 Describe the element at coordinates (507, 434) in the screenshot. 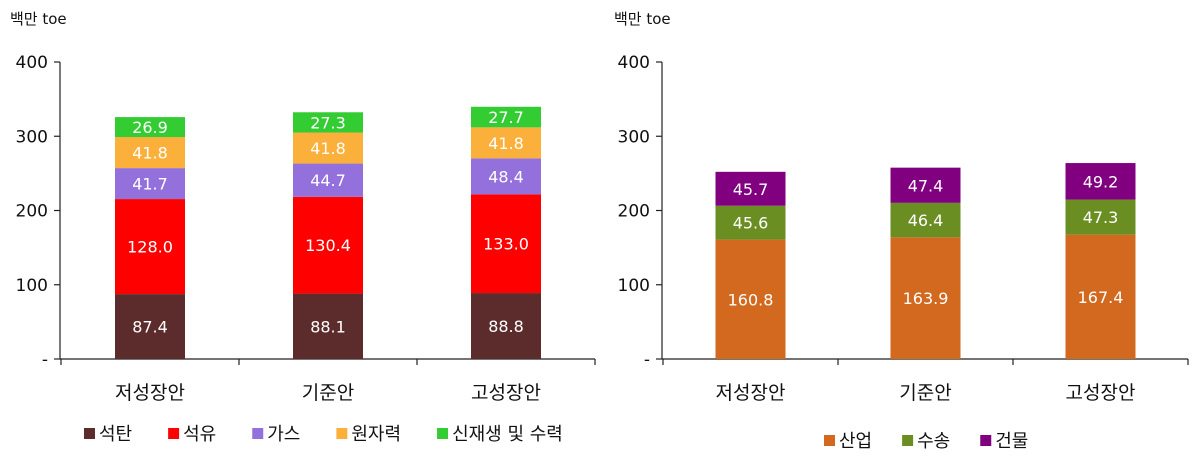

I see `legend-entry: 신재생 및 수력` at that location.